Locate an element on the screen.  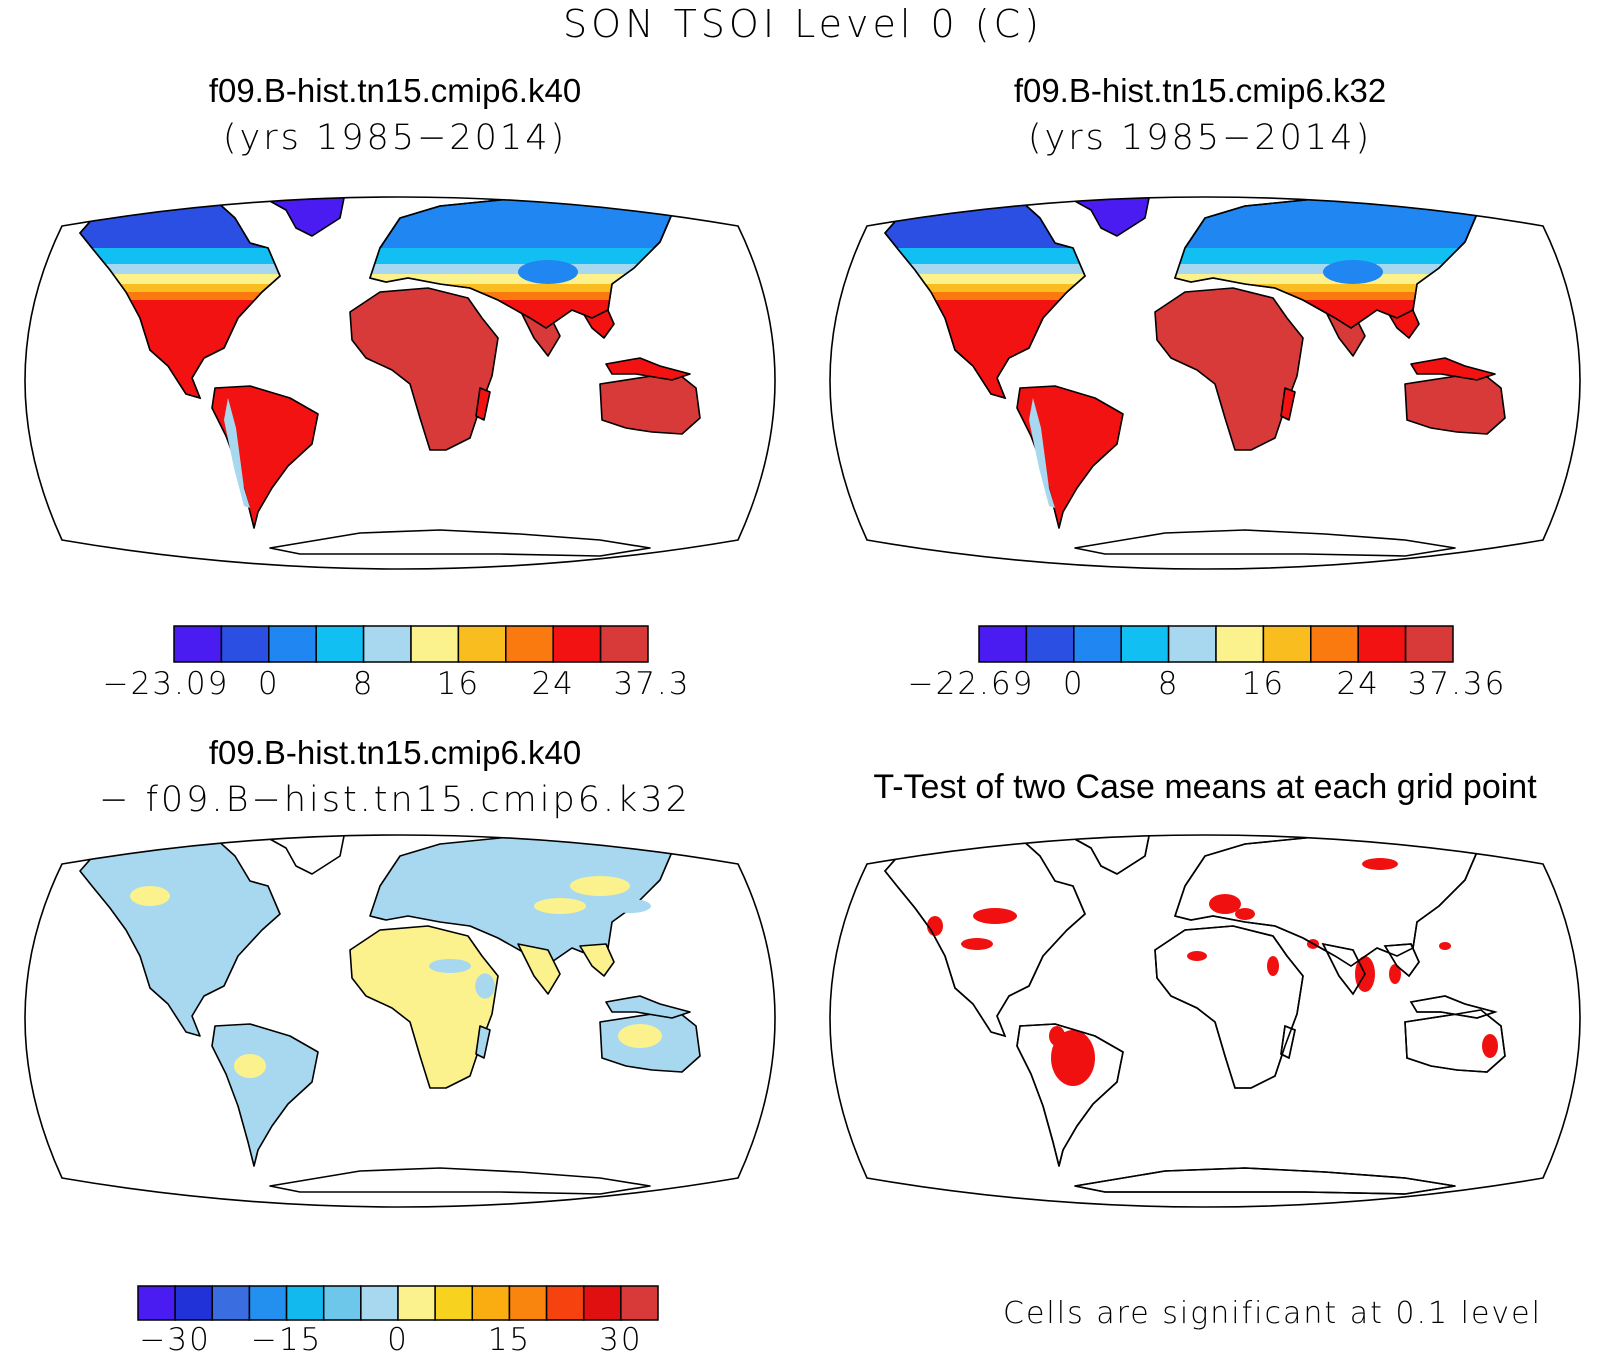
panel1-case-title: f09.B-hist.tn15.cmip6.k40 is located at coordinates (395, 90).